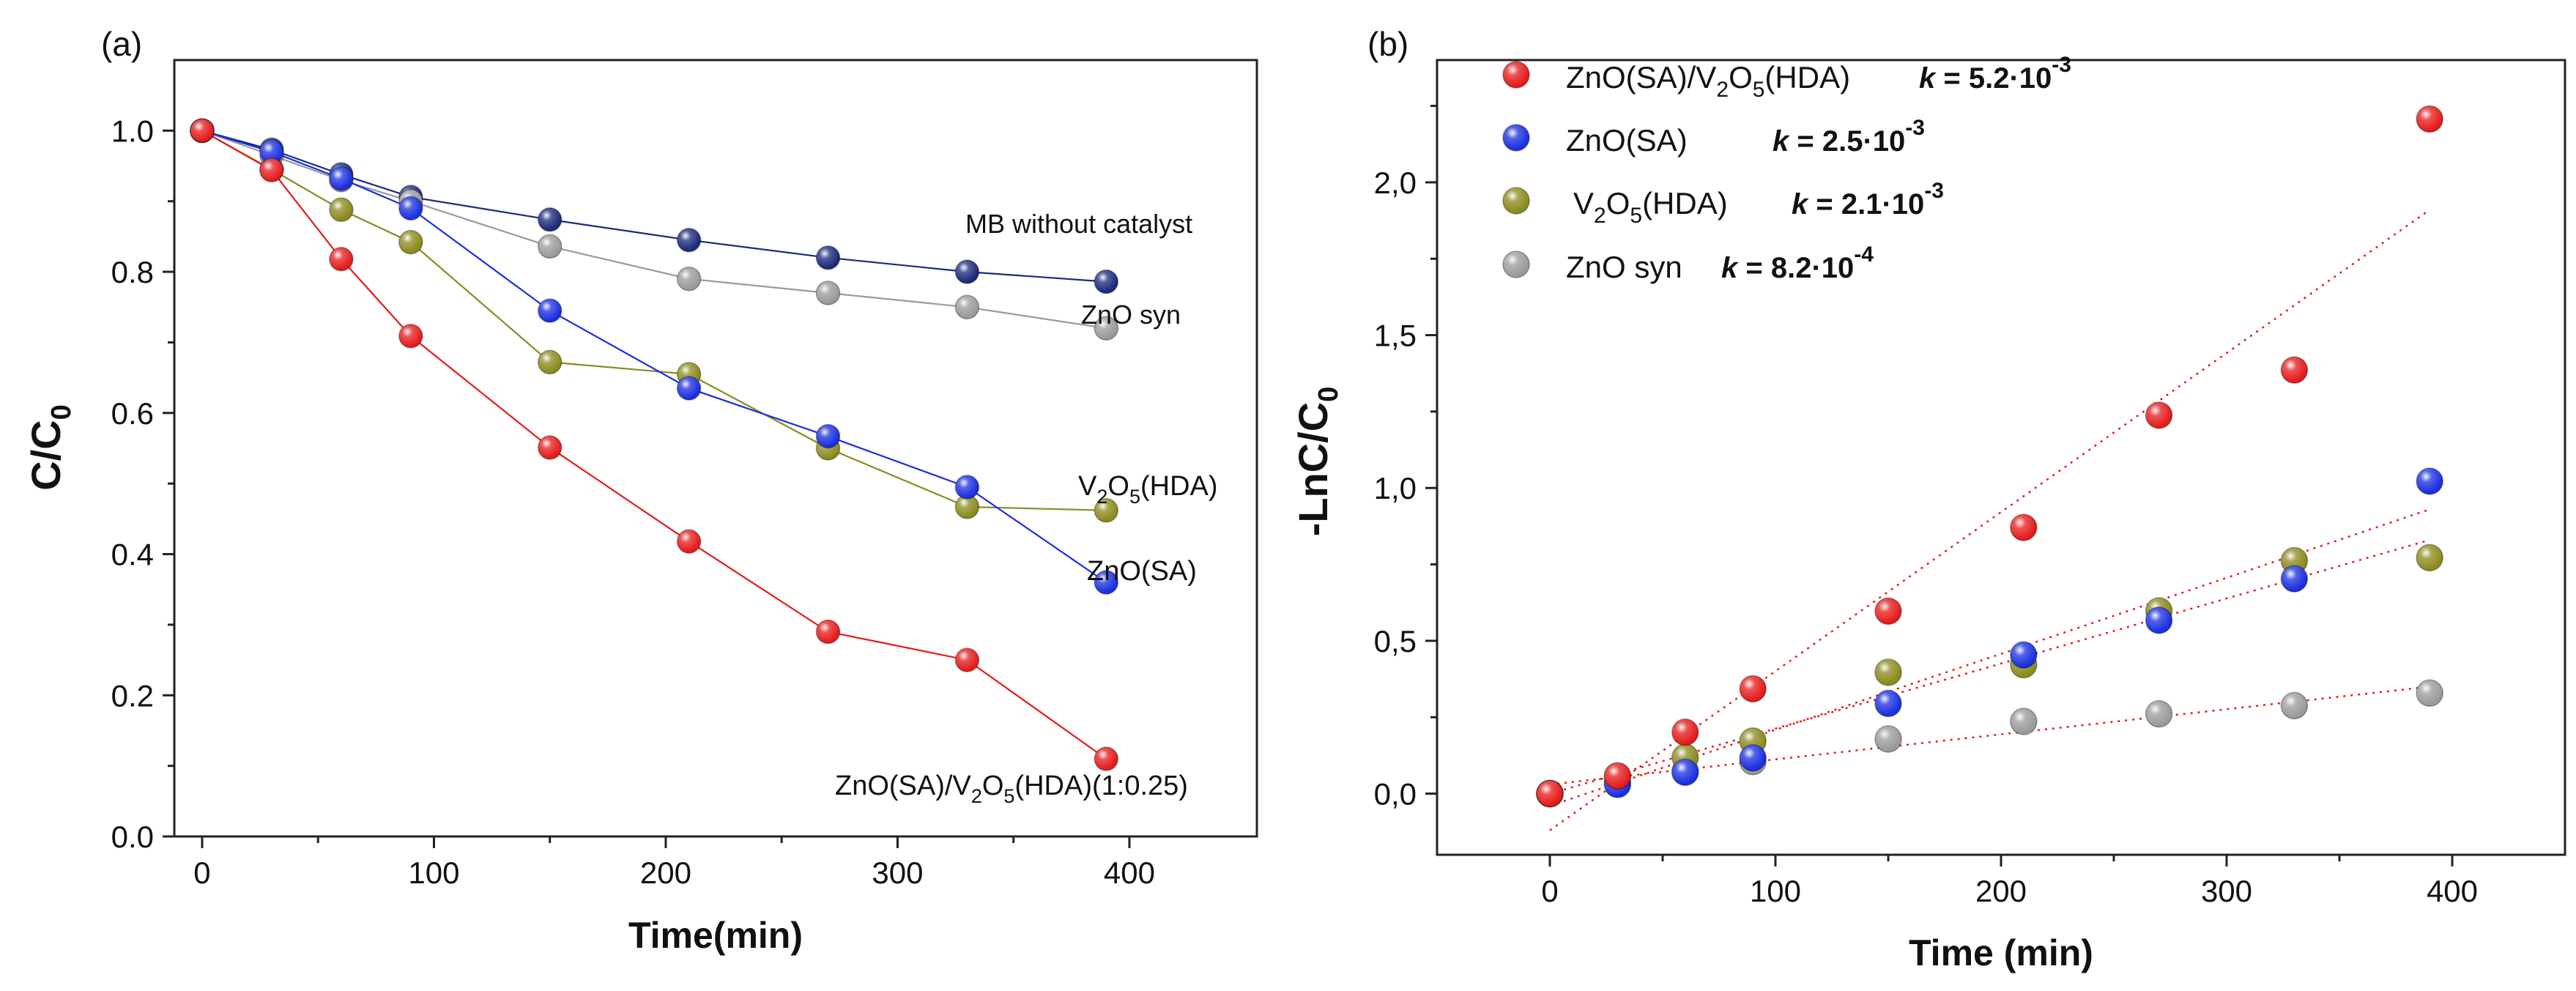  Describe the element at coordinates (1011, 789) in the screenshot. I see `series-label-zno-sa-v2o5-hda-1-0-25: ZnO(SA)/V2O5(HDA)(1:0.25)` at that location.